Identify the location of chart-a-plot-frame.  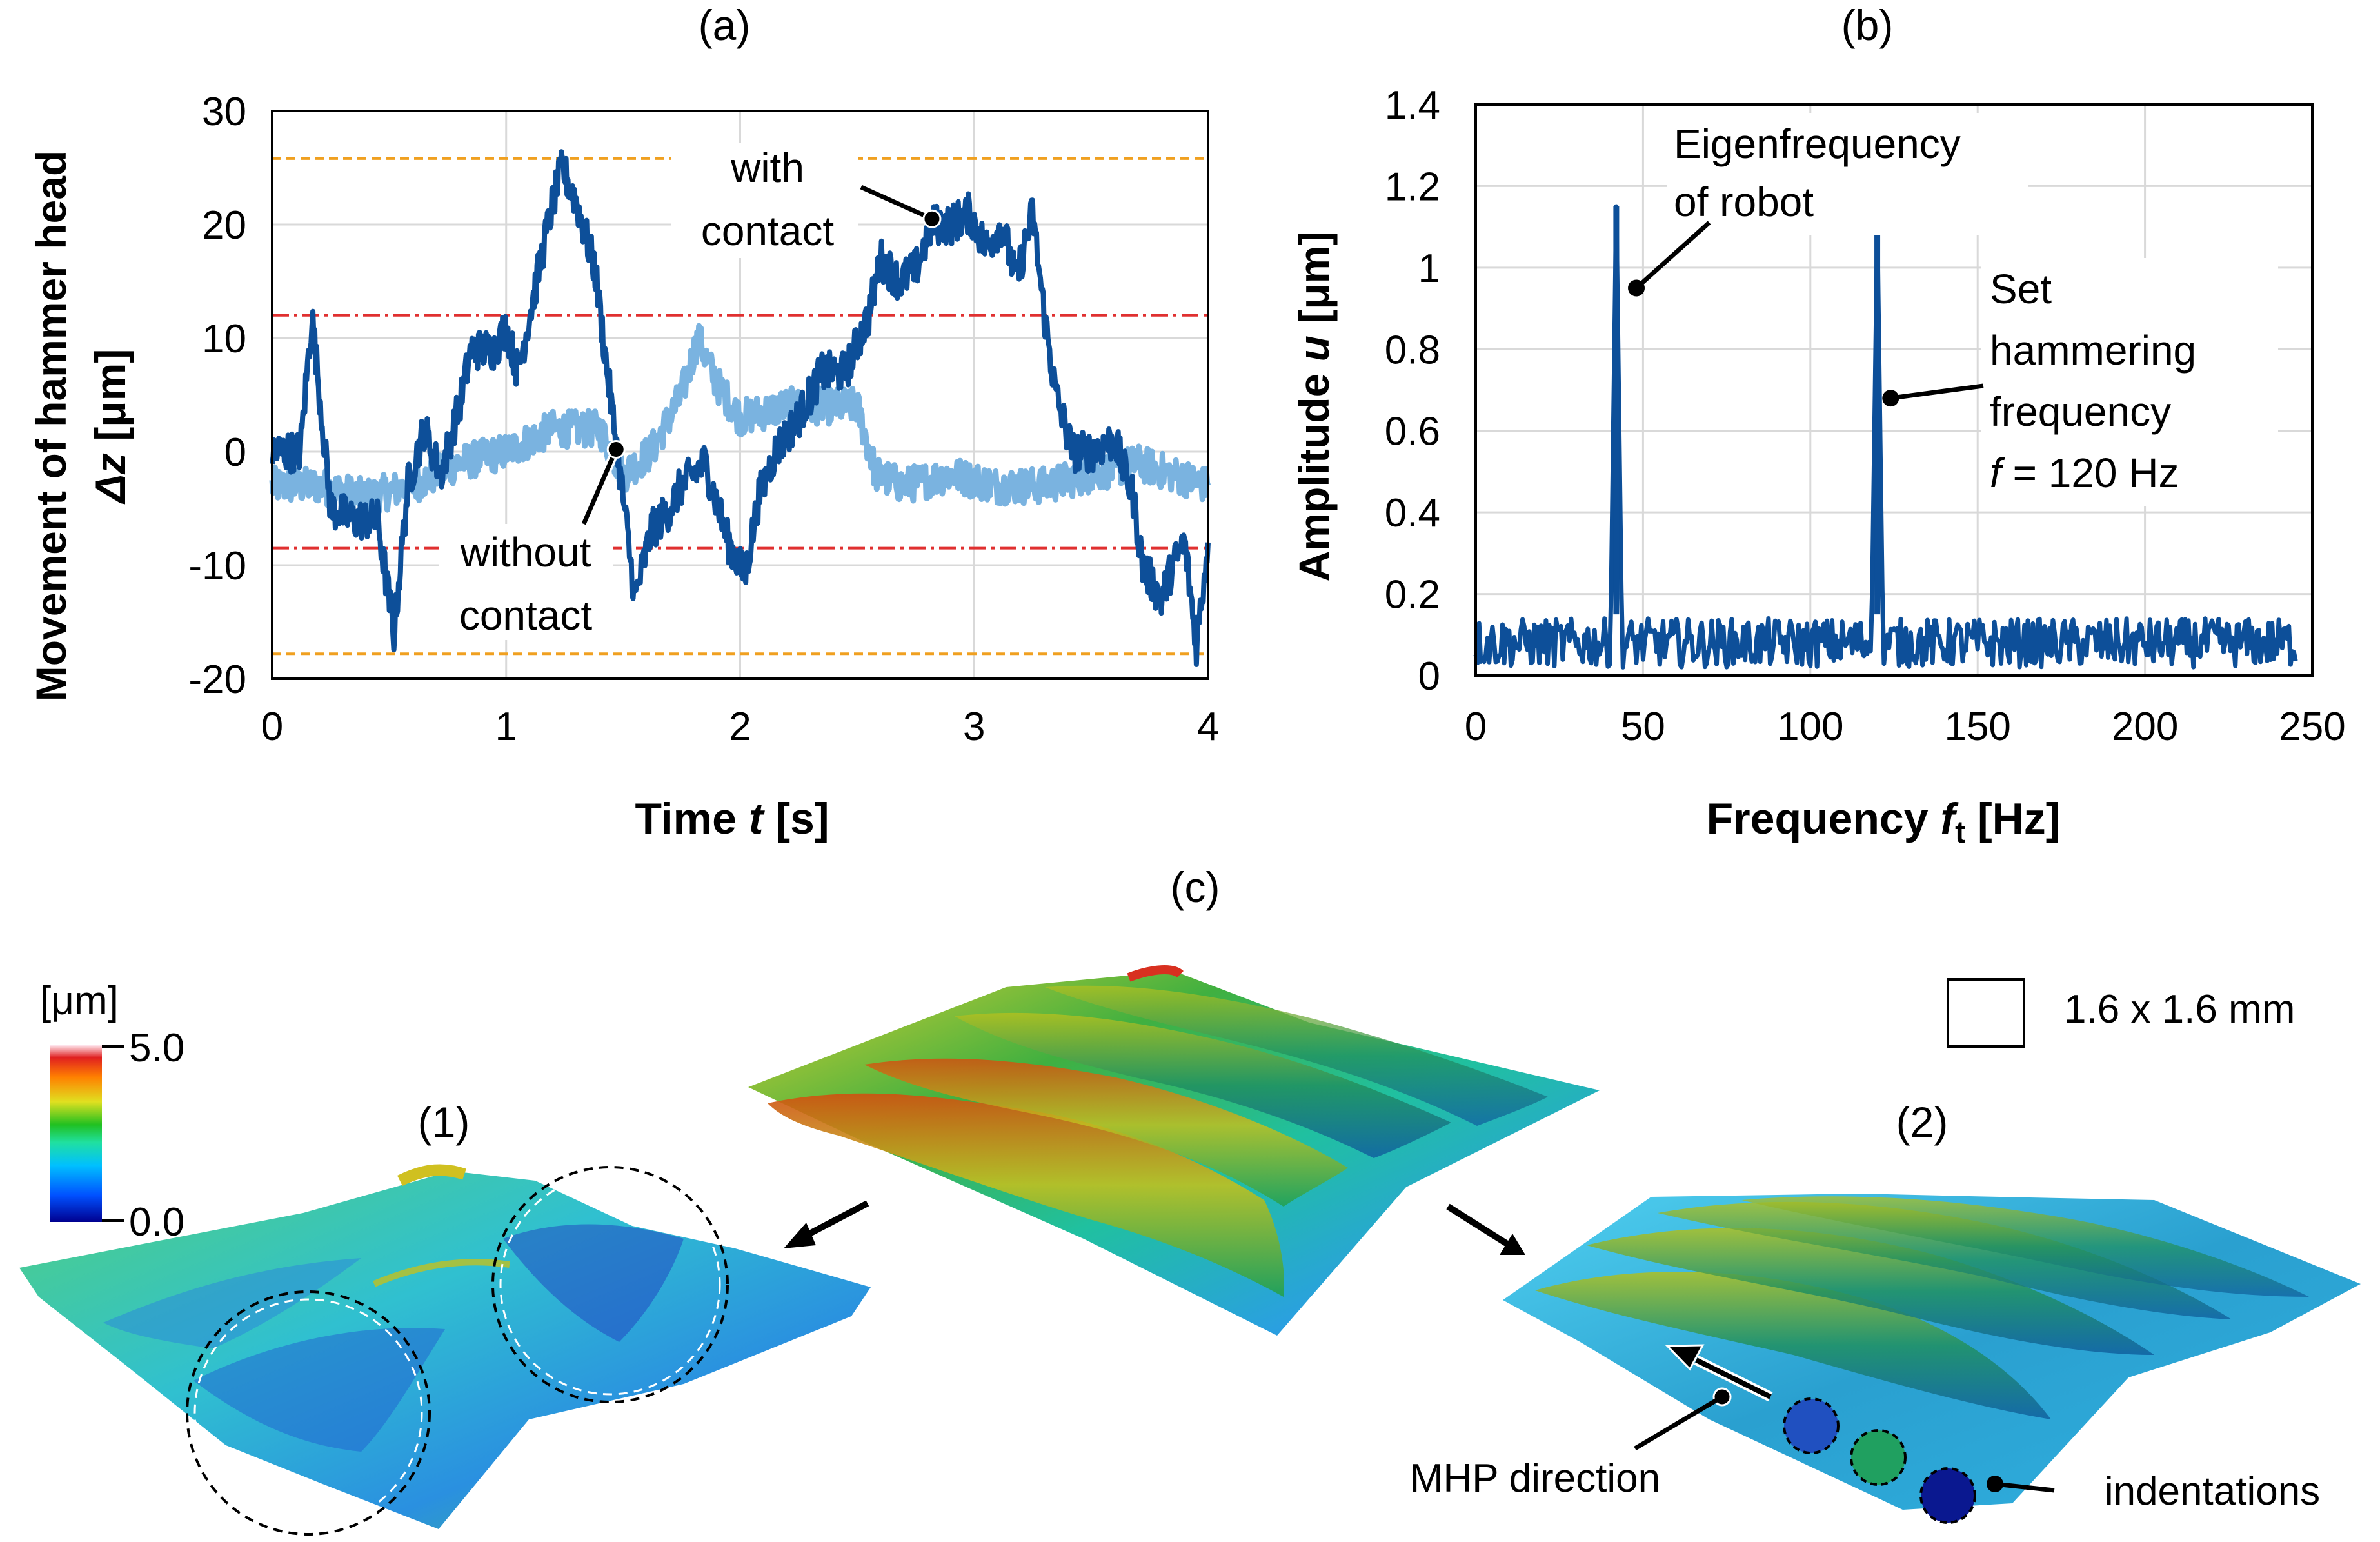
(740, 395).